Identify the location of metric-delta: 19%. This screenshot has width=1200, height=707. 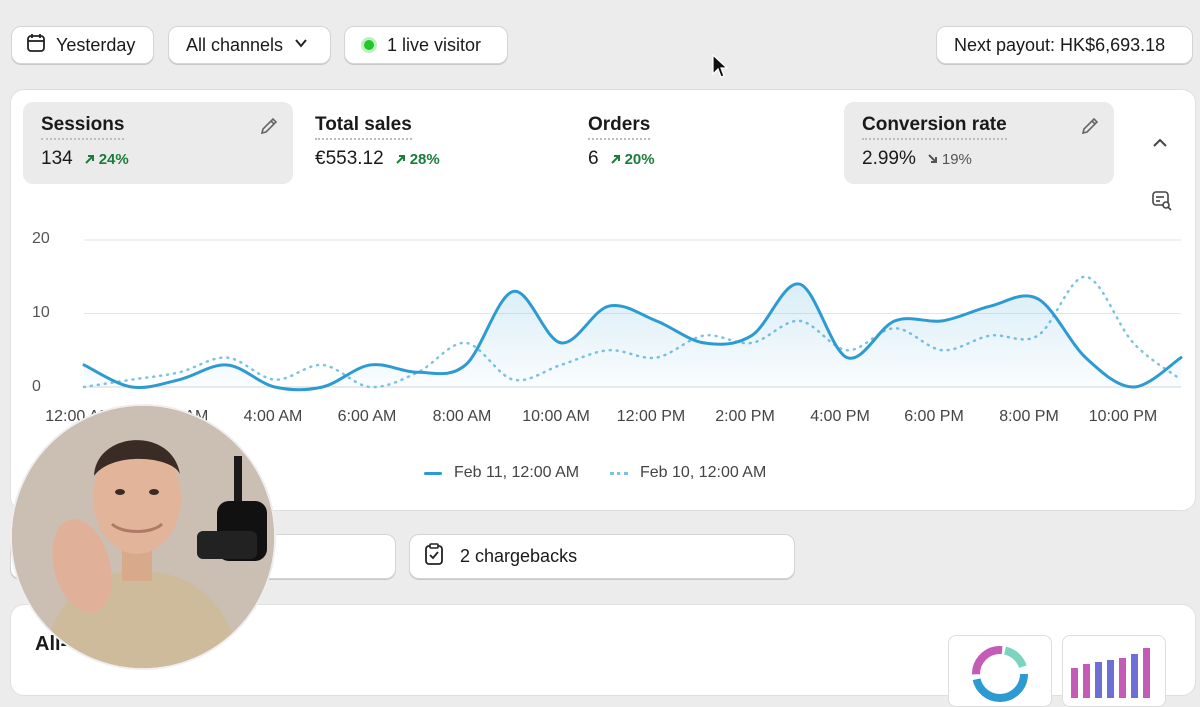
(950, 159).